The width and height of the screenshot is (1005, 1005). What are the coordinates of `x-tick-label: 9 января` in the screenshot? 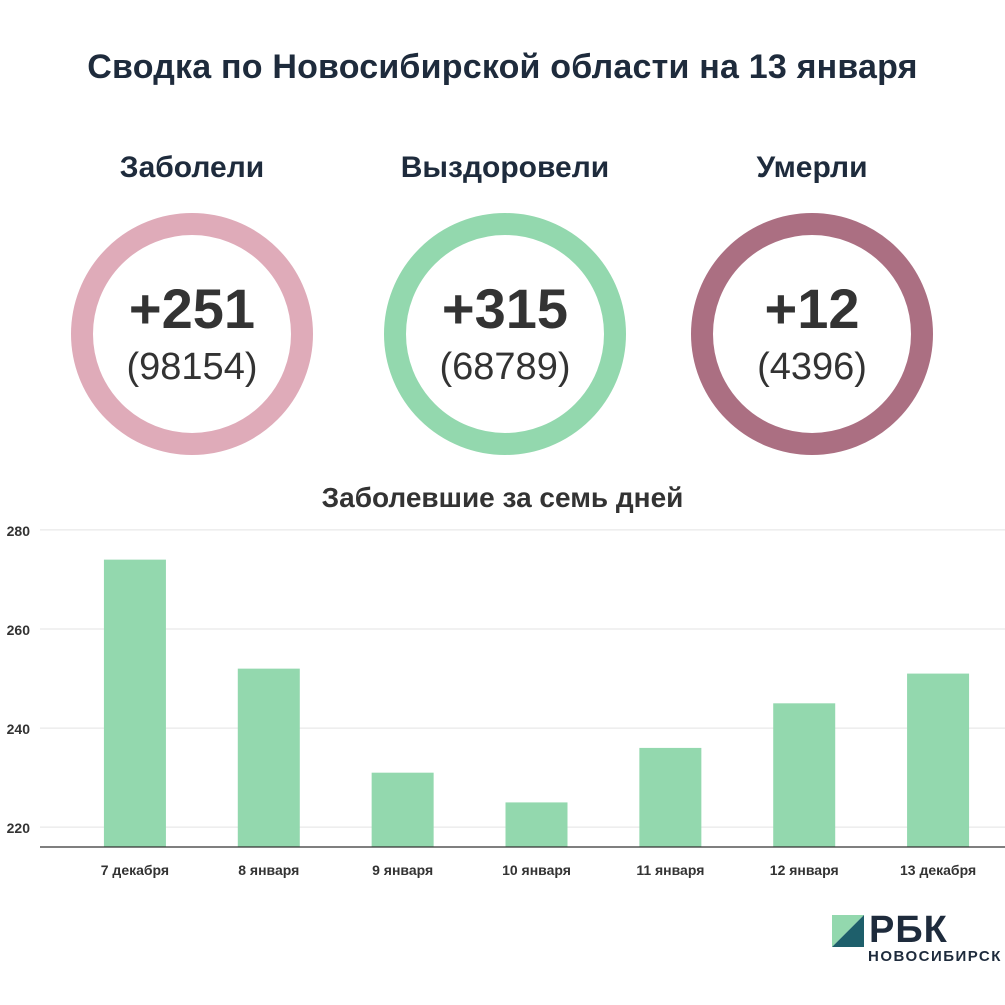 It's located at (402, 870).